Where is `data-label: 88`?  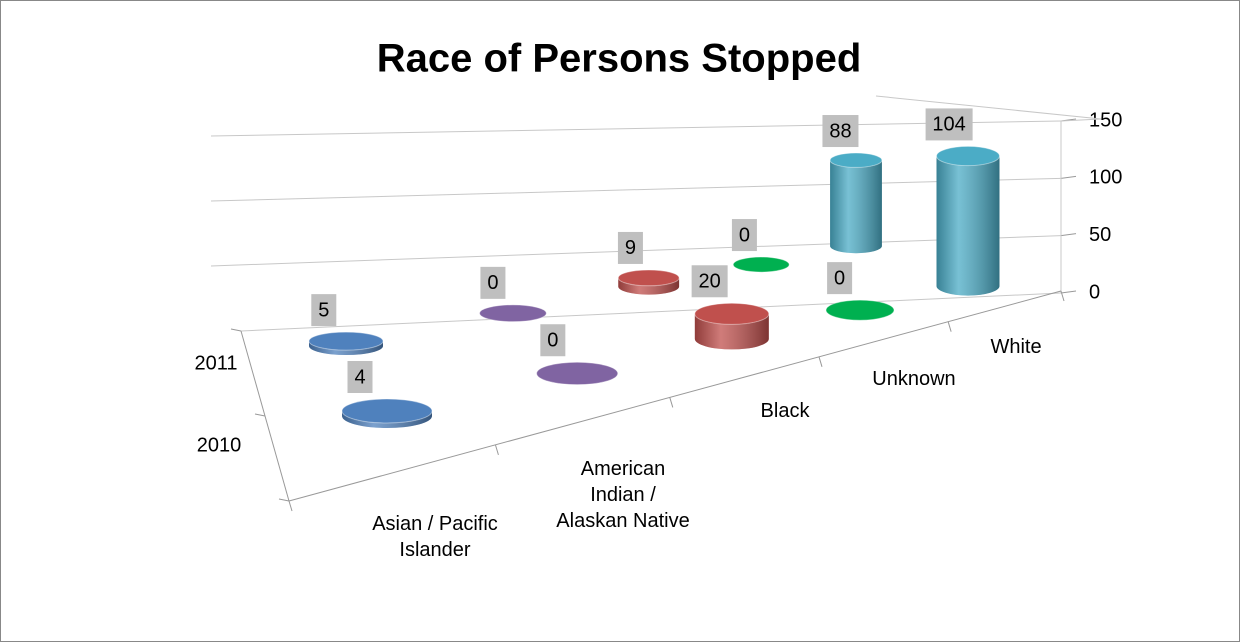
data-label: 88 is located at coordinates (840, 131).